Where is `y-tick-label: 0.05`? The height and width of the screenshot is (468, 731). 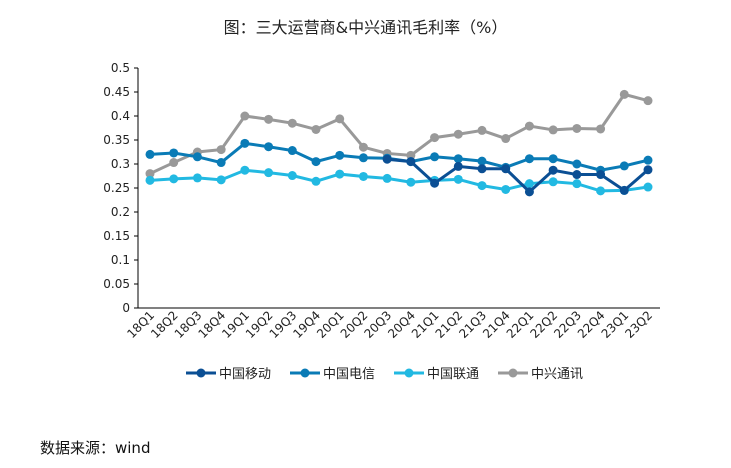
y-tick-label: 0.05 is located at coordinates (116, 284).